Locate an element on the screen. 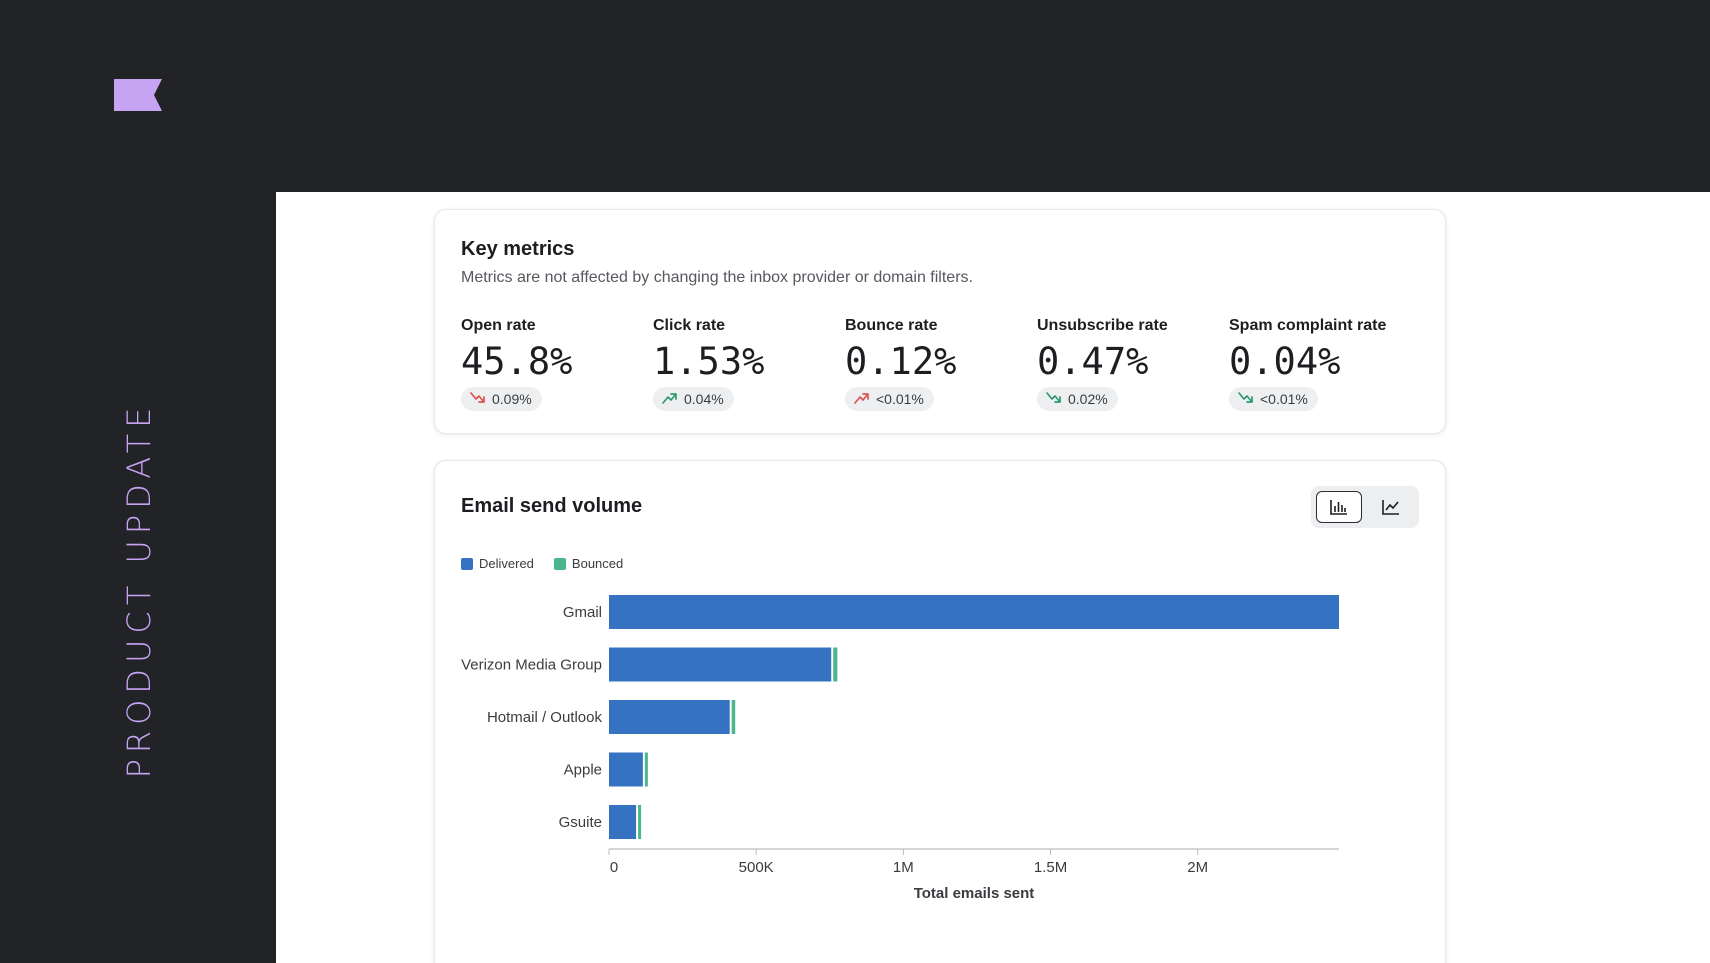 This screenshot has height=963, width=1710. category-label: Hotmail / Outlook is located at coordinates (545, 717).